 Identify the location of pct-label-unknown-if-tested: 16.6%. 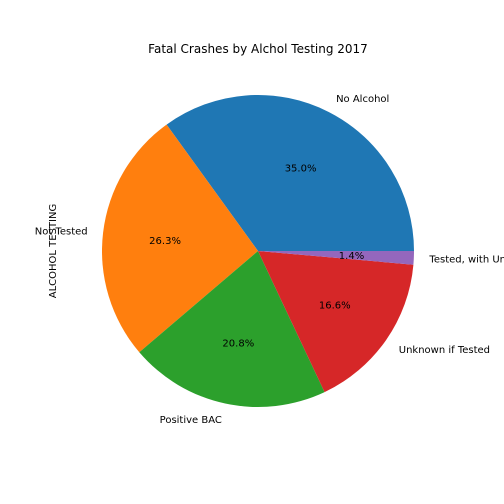
(335, 306).